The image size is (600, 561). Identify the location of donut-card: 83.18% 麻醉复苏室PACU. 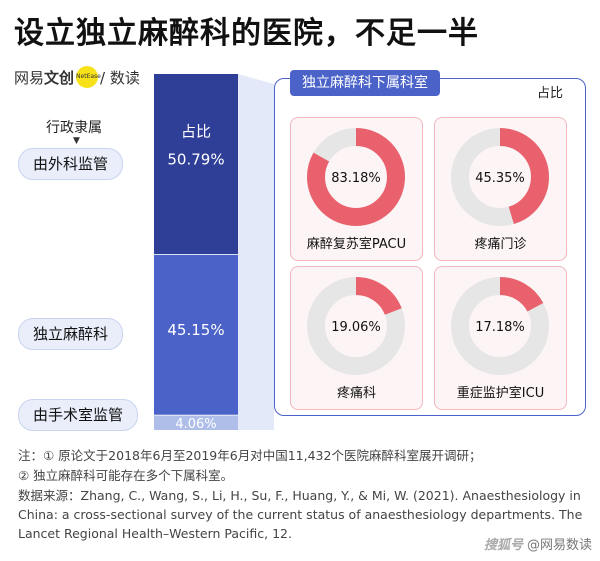
(356, 189).